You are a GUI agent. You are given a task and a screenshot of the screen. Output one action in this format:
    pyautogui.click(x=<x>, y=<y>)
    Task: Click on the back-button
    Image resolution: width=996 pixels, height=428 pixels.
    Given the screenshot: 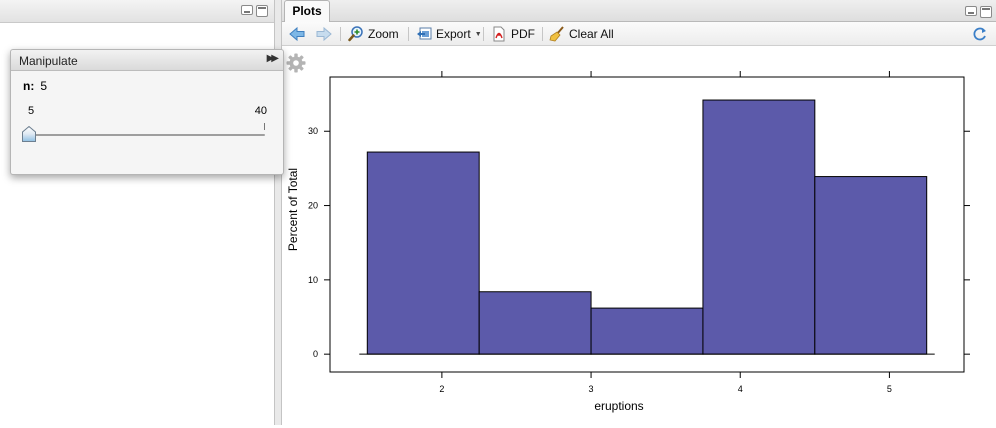 What is the action you would take?
    pyautogui.click(x=297, y=34)
    